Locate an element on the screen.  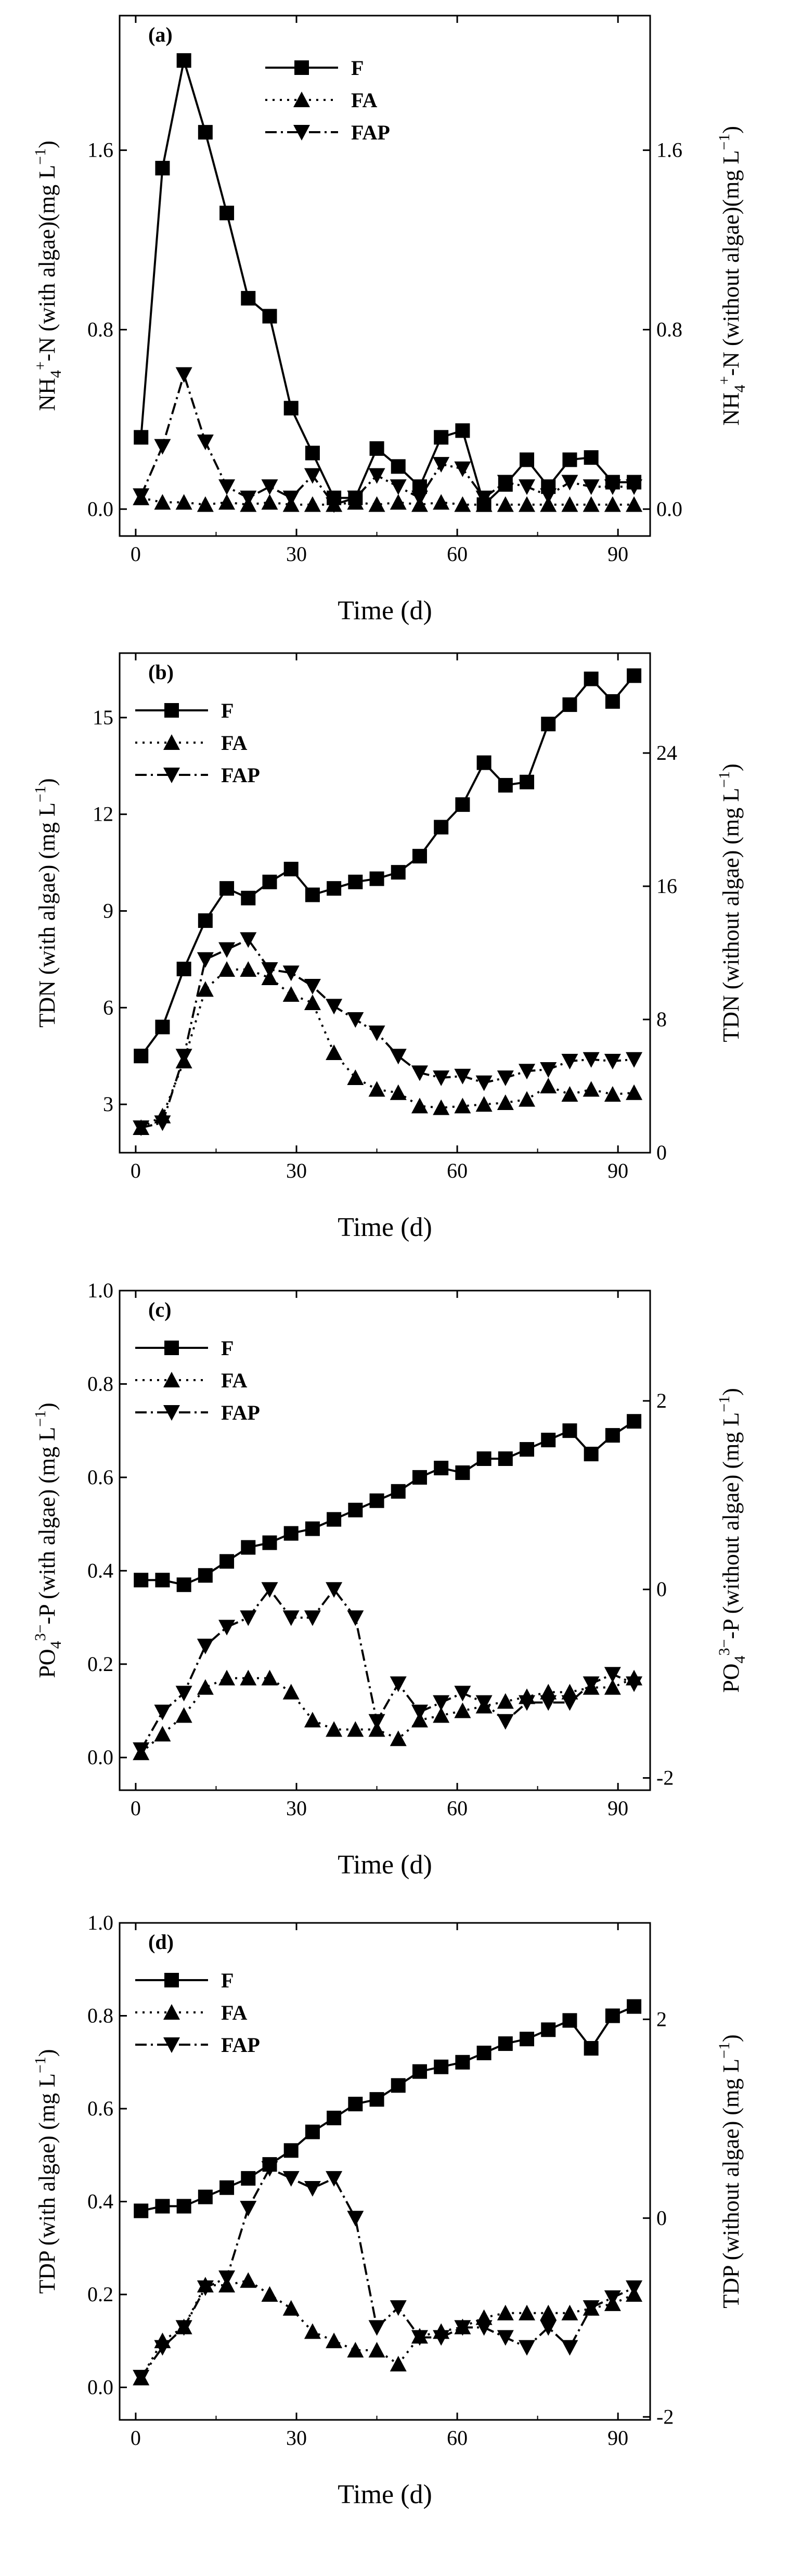
panel-label: (d) is located at coordinates (161, 1942).